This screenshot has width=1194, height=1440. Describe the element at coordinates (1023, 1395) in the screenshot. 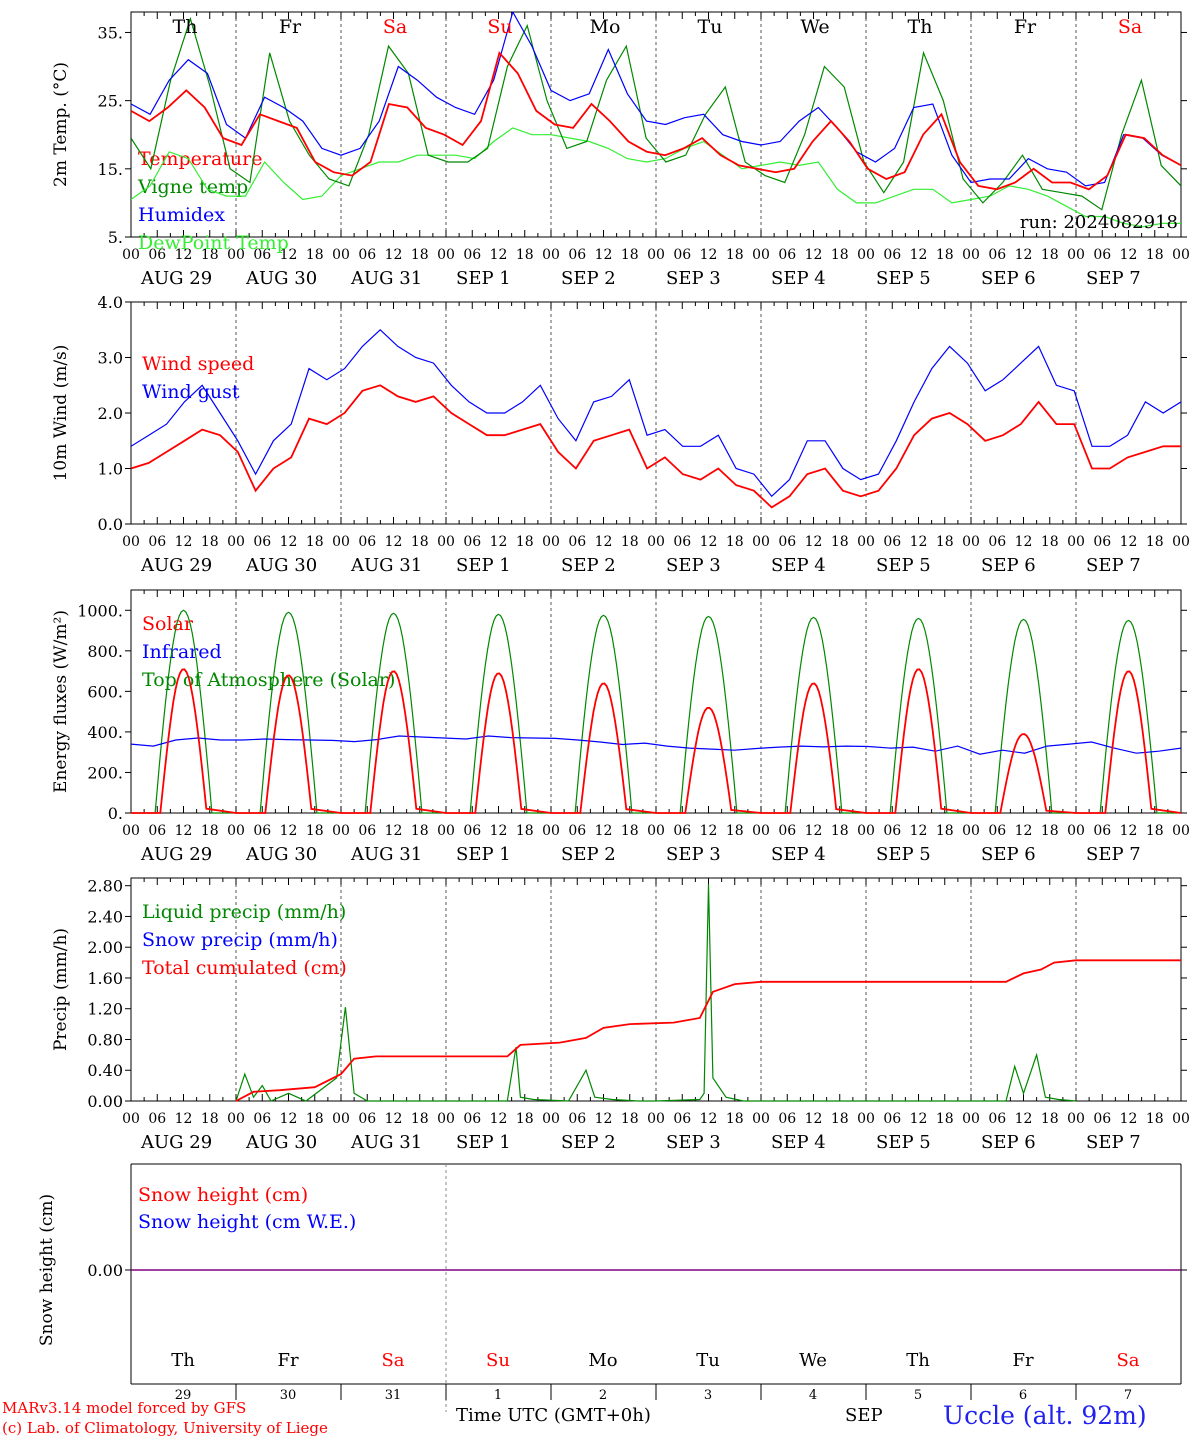

I see `day-number: 6` at that location.